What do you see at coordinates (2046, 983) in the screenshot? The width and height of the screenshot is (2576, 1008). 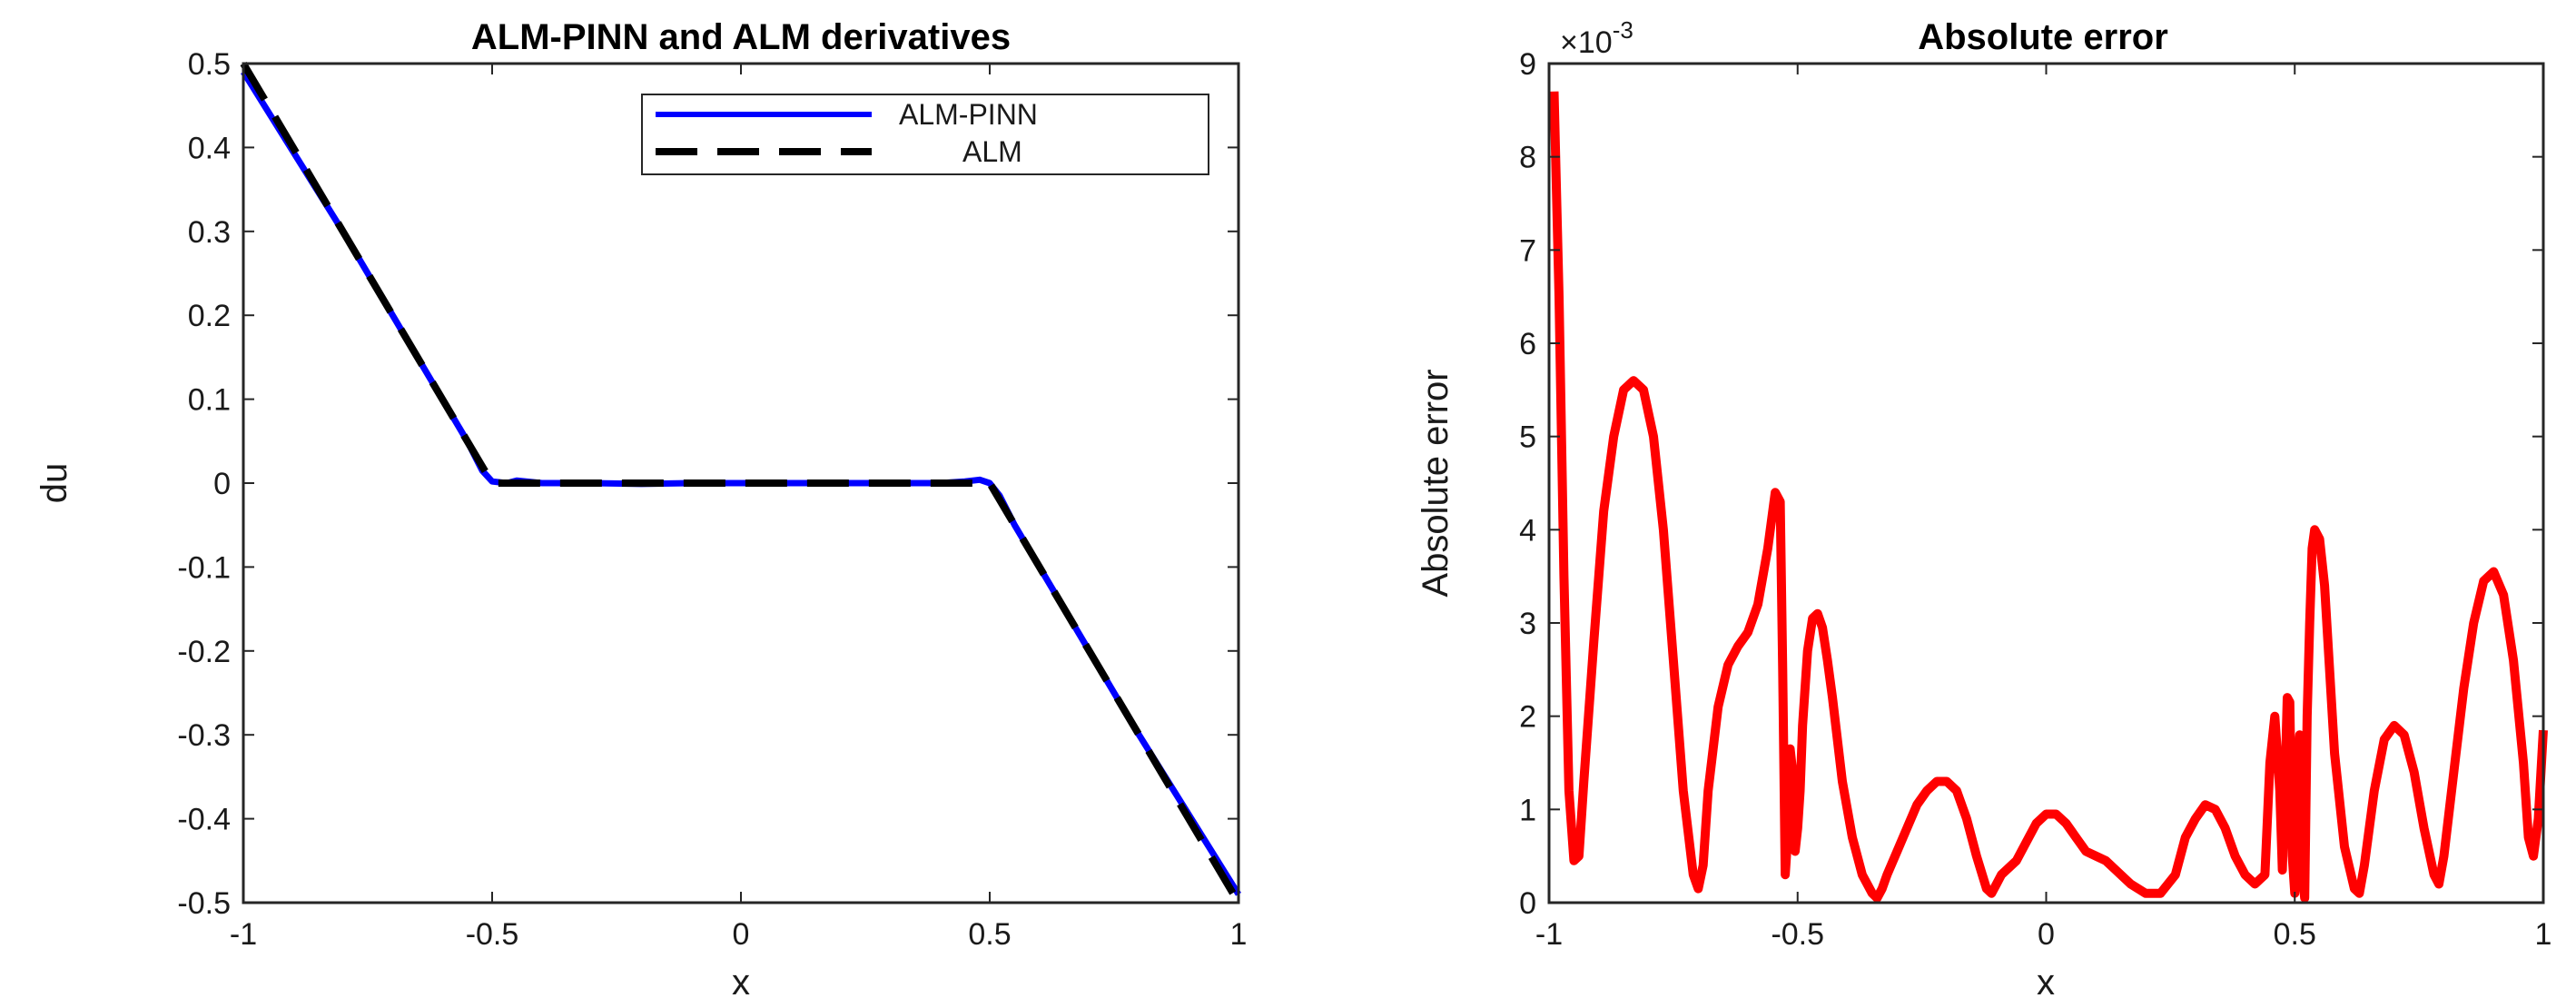 I see `right-chart-xlabel: x` at bounding box center [2046, 983].